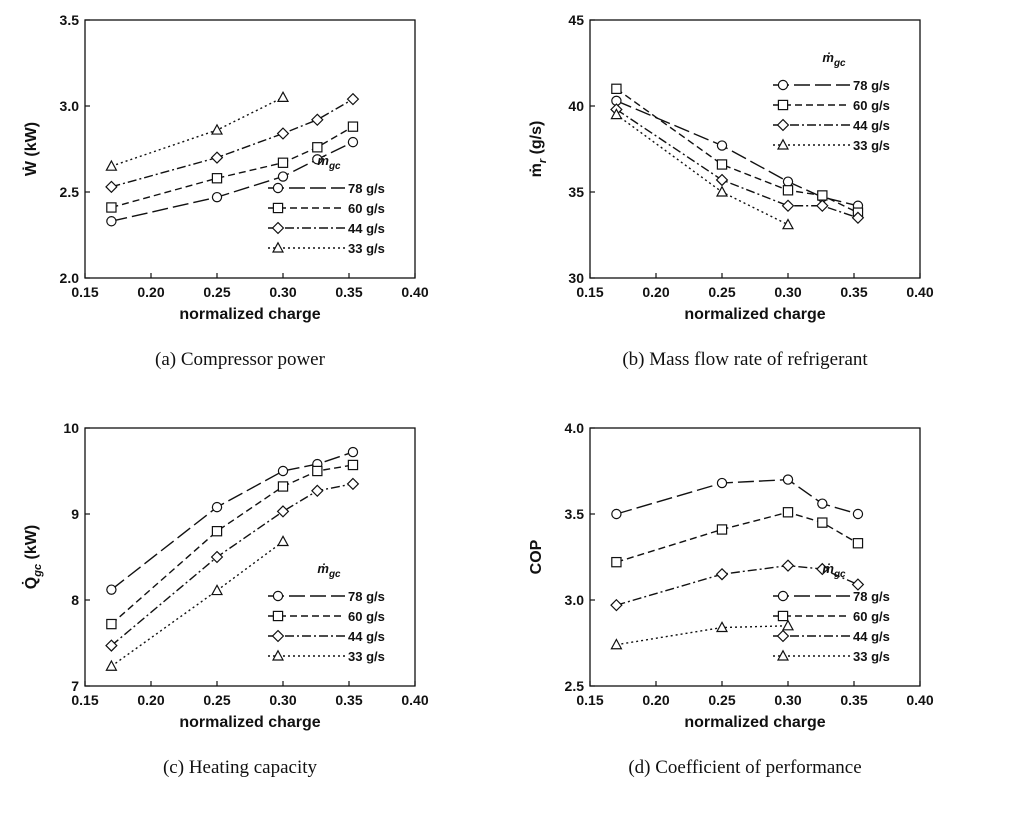  I want to click on x-tick-label: 0.25, so click(721, 700).